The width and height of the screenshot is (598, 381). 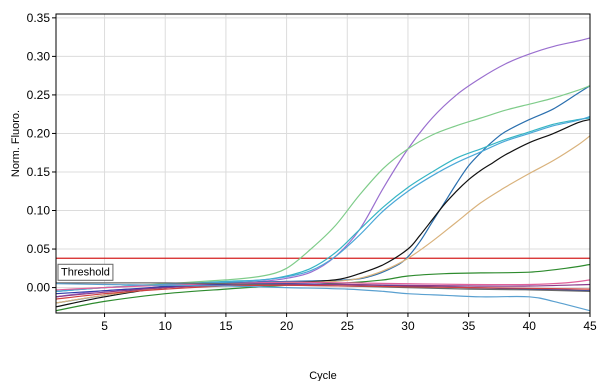 I want to click on x-axis-title: Cycle, so click(x=323, y=375).